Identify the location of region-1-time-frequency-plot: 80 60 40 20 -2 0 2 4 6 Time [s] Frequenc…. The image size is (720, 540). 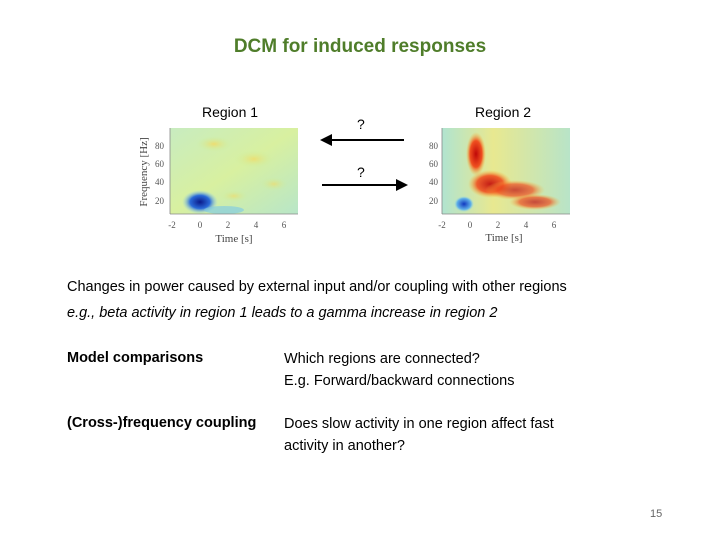
(218, 186).